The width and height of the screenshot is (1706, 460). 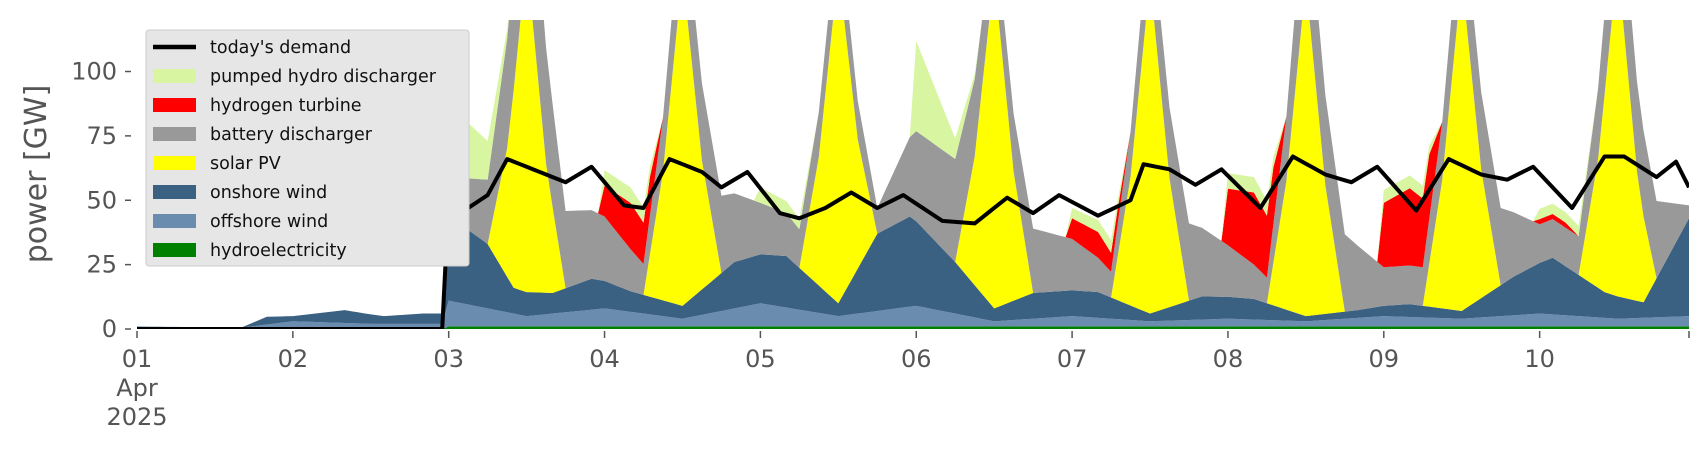 What do you see at coordinates (916, 359) in the screenshot?
I see `x-tick-label: 06` at bounding box center [916, 359].